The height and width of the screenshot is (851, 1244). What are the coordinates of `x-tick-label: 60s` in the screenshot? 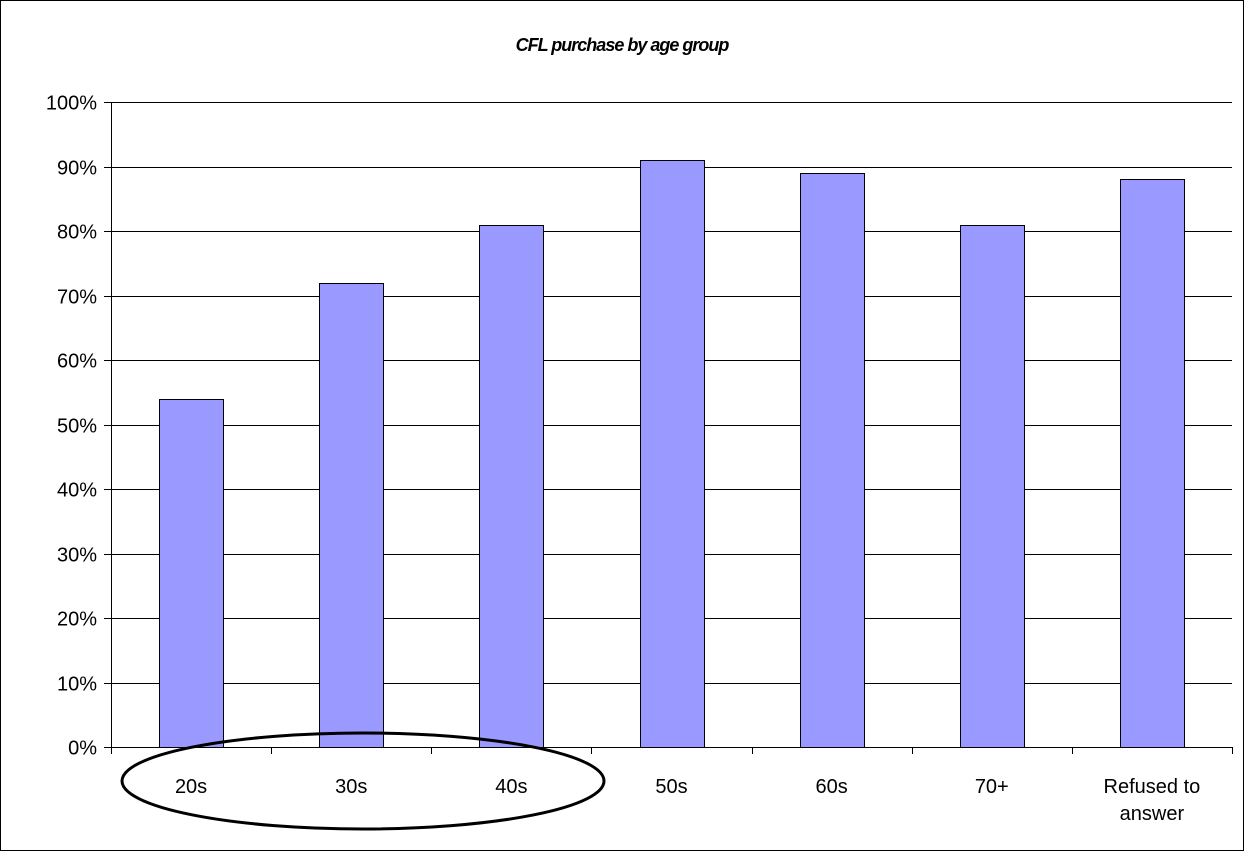 It's located at (832, 787).